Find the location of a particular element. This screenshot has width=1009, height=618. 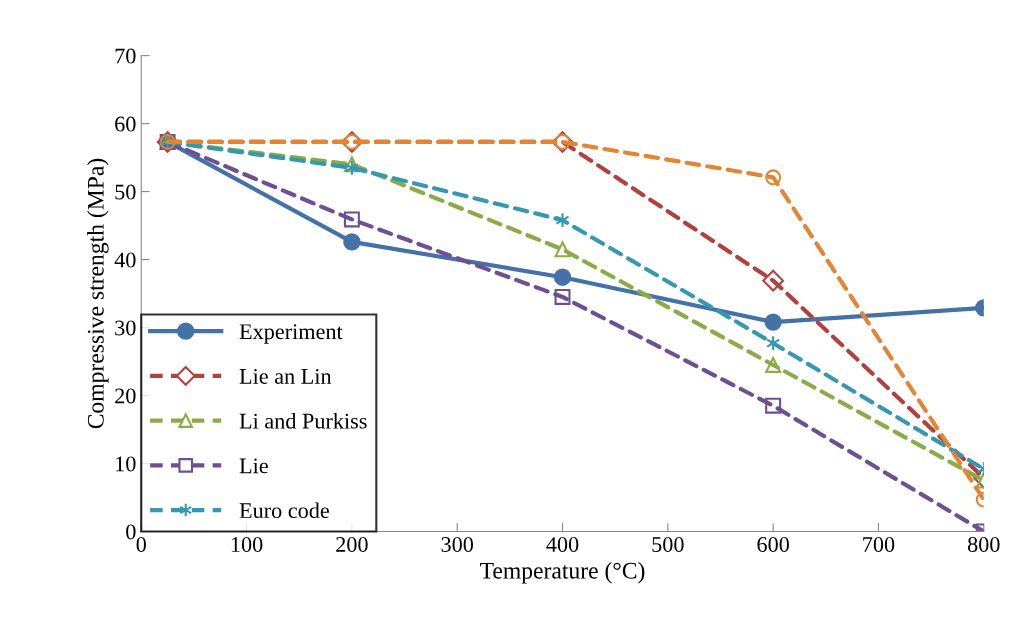

y-tick-label: 60 is located at coordinates (125, 124).